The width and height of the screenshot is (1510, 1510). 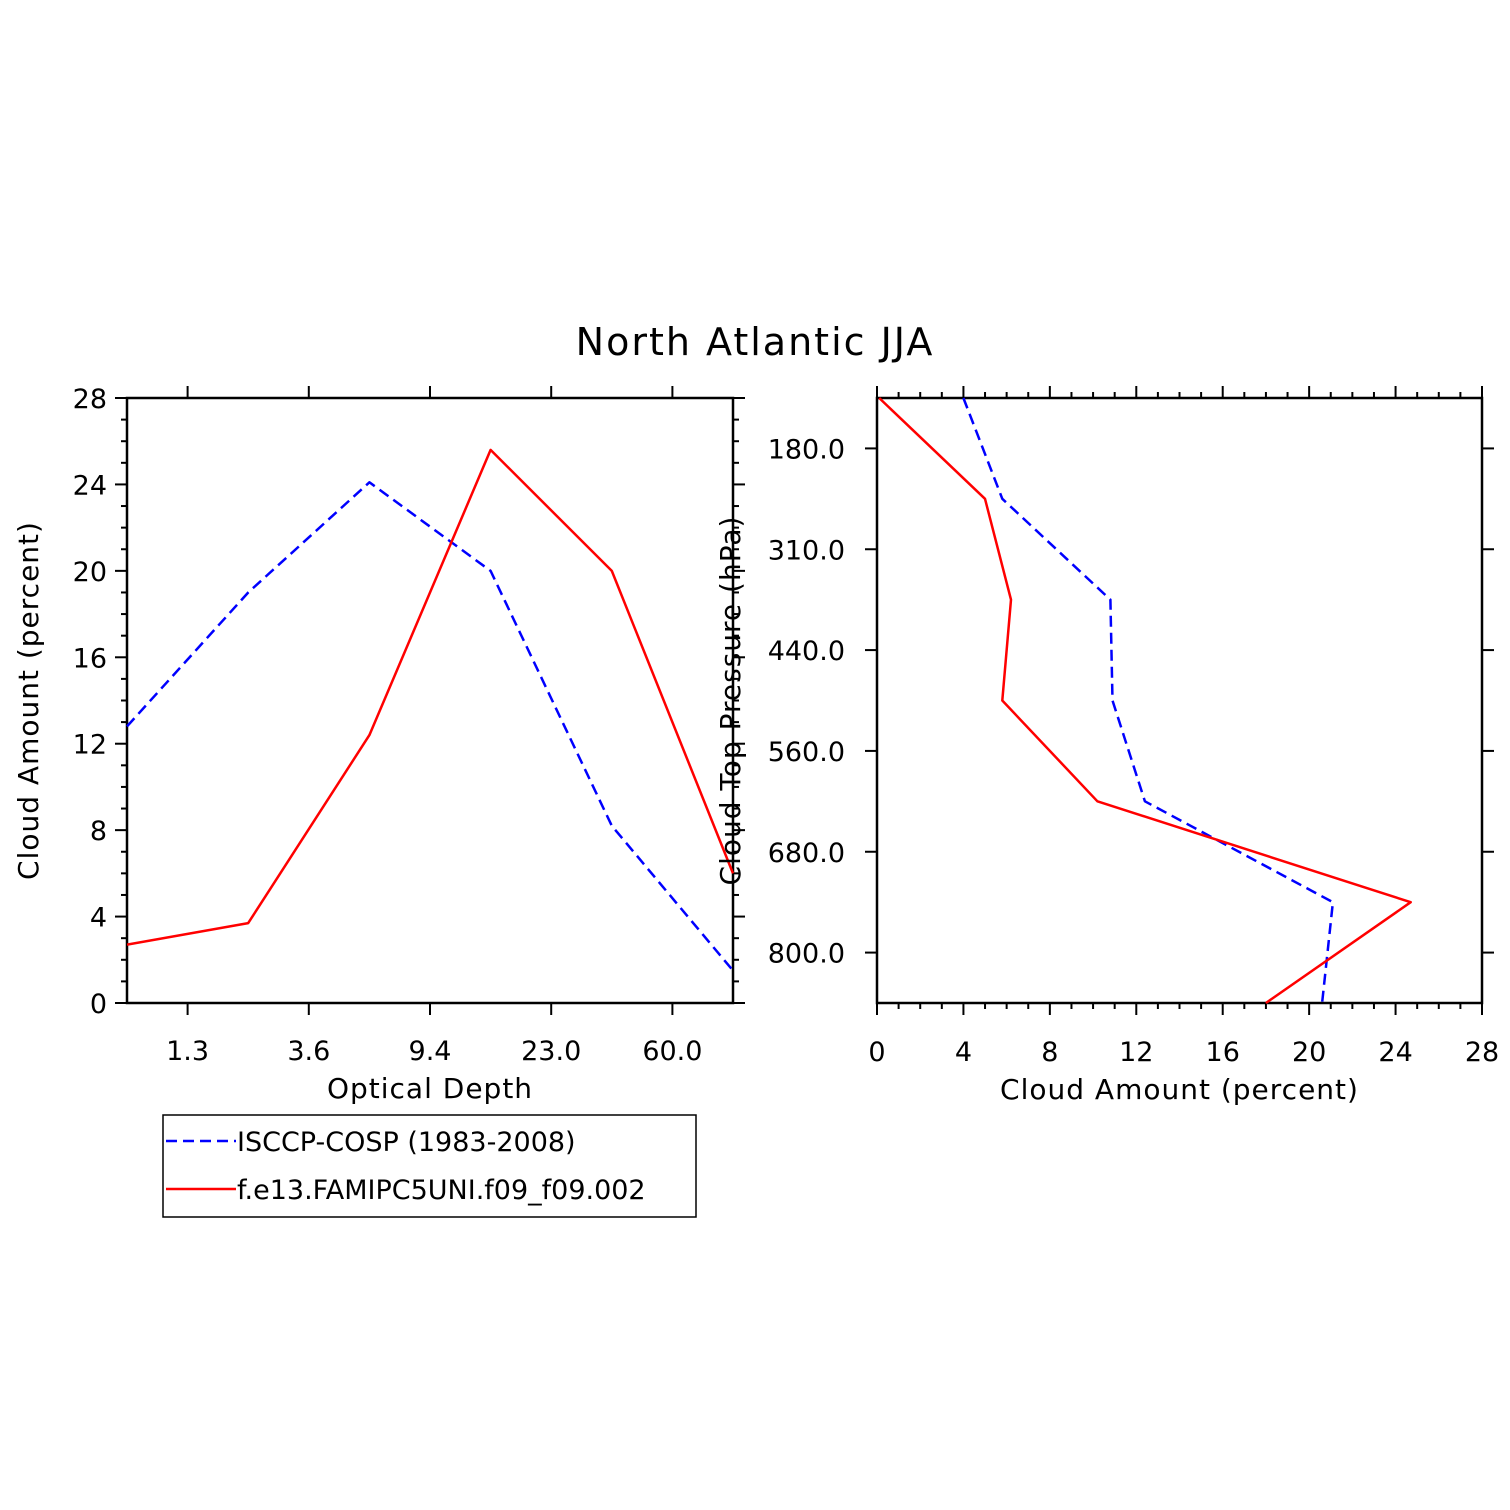 I want to click on right-y-tick-label: 180.0, so click(x=806, y=449).